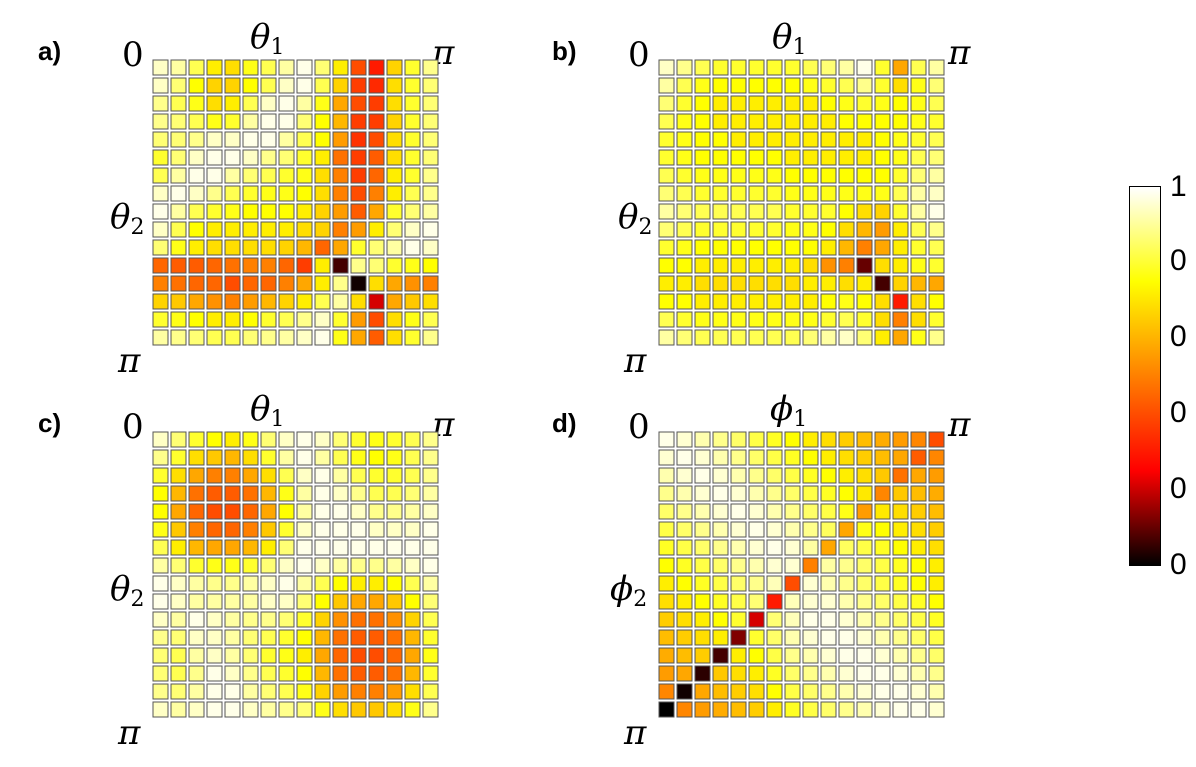 The height and width of the screenshot is (767, 1196). I want to click on colorbar-tick-label: 0, so click(1178, 260).